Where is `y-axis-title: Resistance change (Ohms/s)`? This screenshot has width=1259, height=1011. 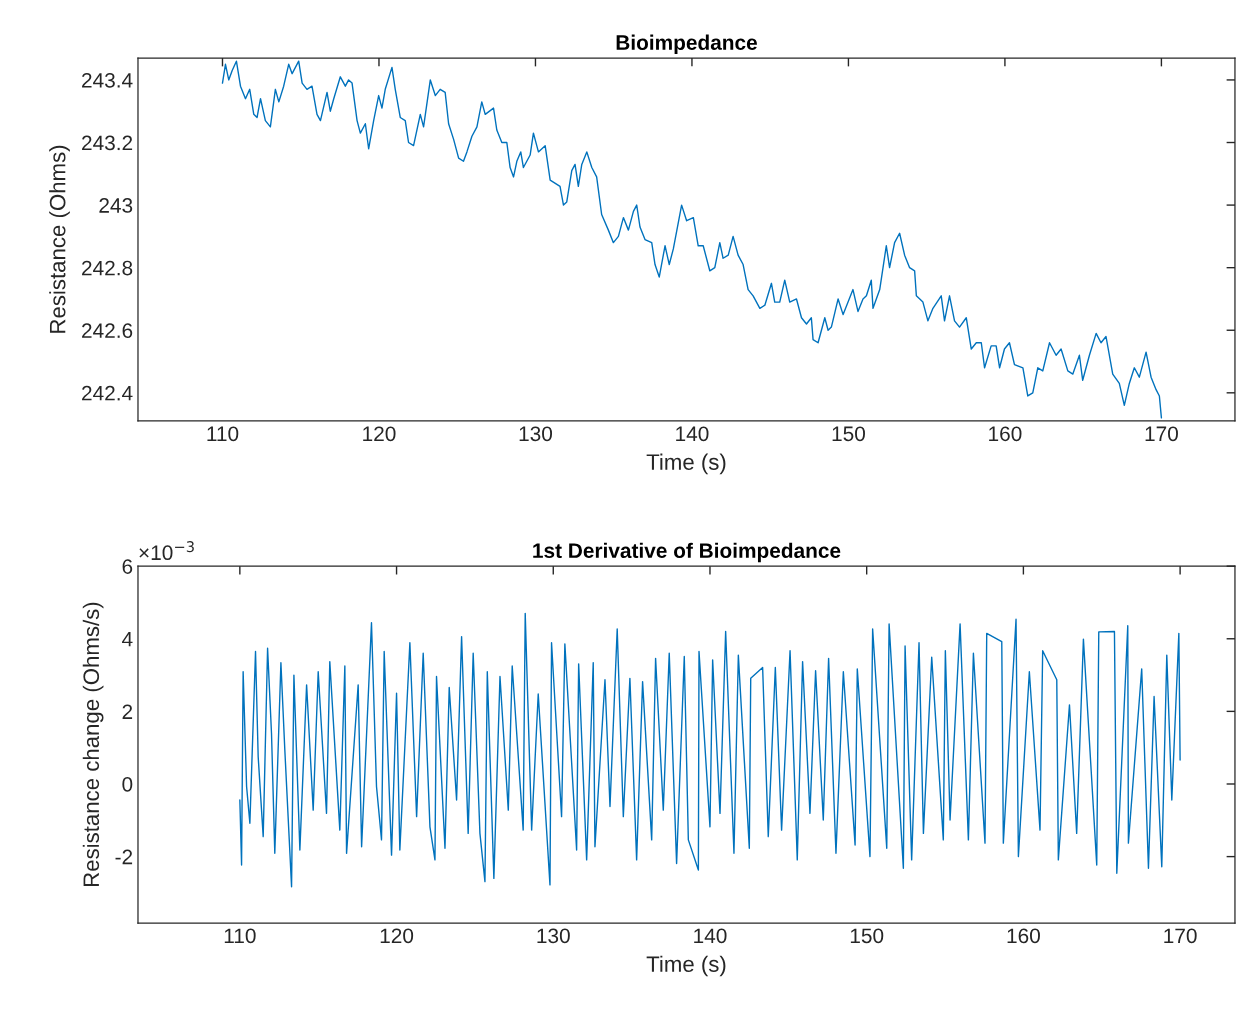
y-axis-title: Resistance change (Ohms/s) is located at coordinates (93, 744).